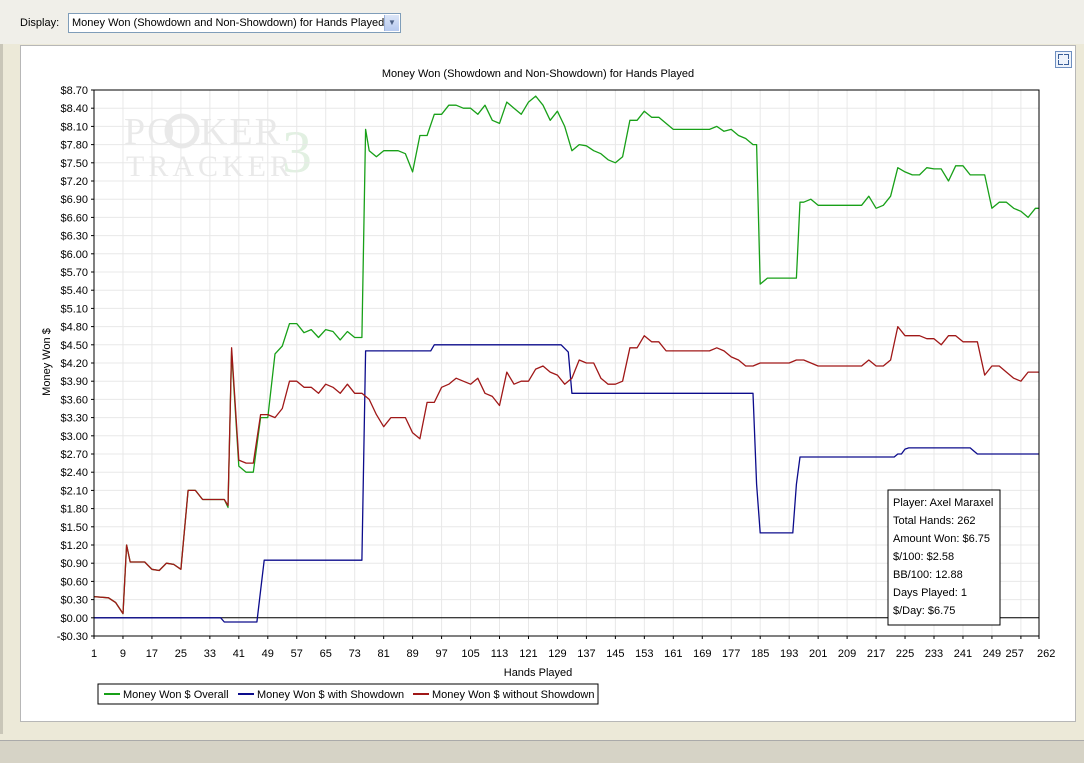 This screenshot has width=1084, height=763. Describe the element at coordinates (74, 91) in the screenshot. I see `y-tick-label: $8.70` at that location.